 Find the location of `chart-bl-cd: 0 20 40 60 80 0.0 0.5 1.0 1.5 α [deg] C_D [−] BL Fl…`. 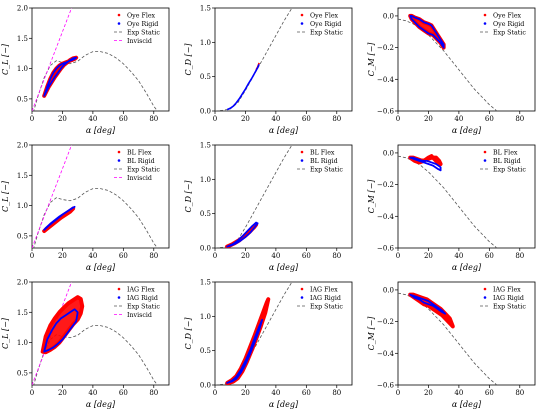

chart-bl-cd: 0 20 40 60 80 0.0 0.5 1.0 1.5 α [deg] C_D [−] BL Fl… is located at coordinates (268, 207).